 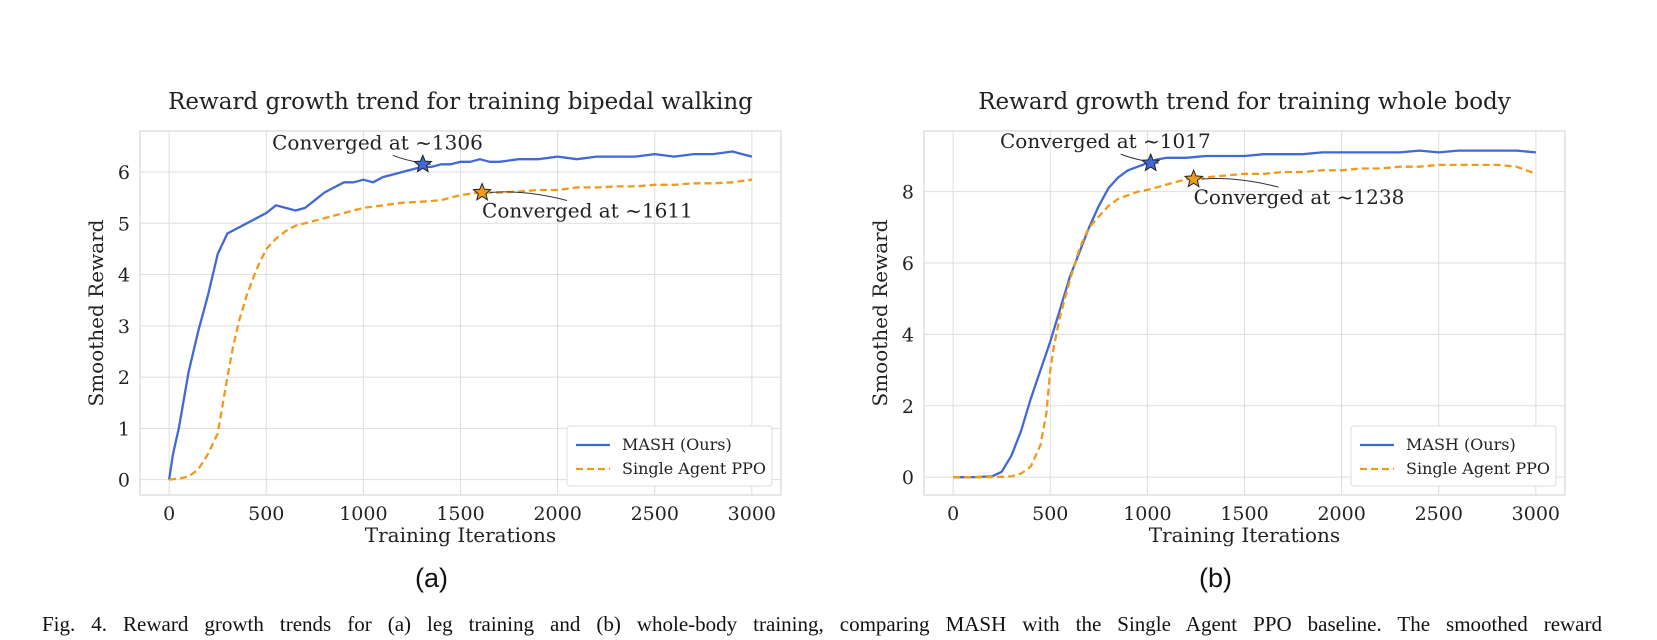 What do you see at coordinates (1215, 578) in the screenshot?
I see `subplot-label-b: (b)` at bounding box center [1215, 578].